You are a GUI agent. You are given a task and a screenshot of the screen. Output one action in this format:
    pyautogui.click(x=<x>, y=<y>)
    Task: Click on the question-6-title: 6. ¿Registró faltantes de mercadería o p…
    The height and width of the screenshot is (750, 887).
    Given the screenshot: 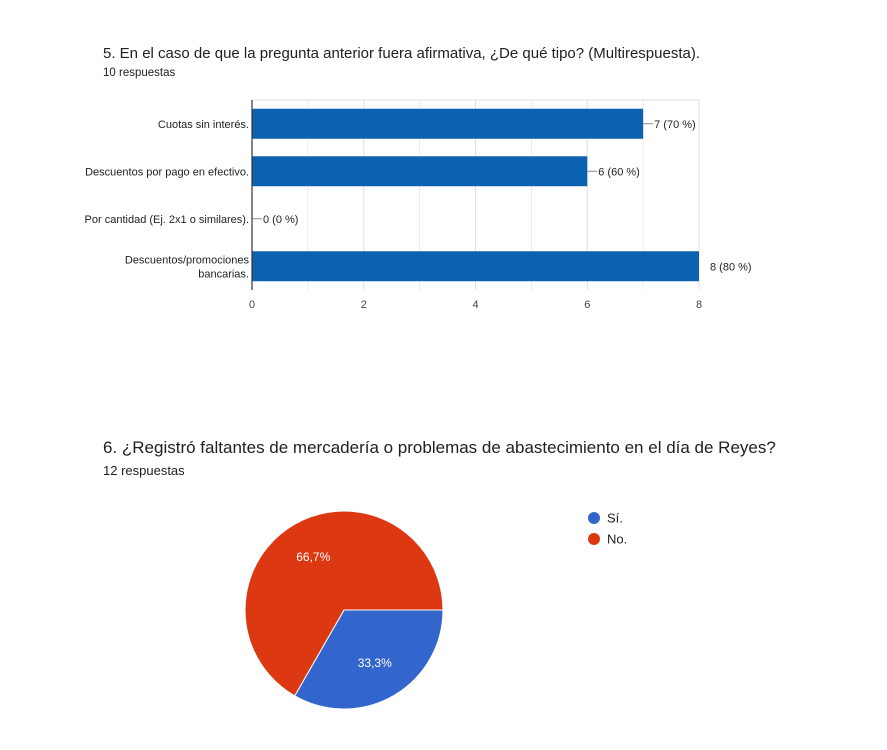 What is the action you would take?
    pyautogui.click(x=439, y=447)
    